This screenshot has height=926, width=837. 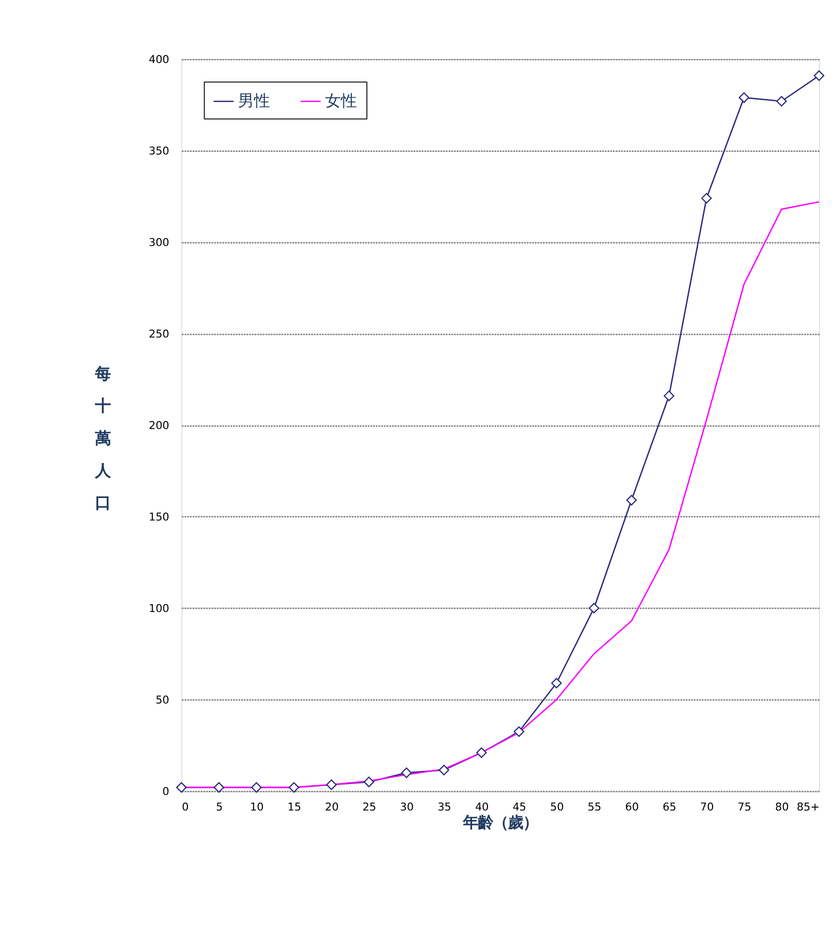 What do you see at coordinates (341, 100) in the screenshot?
I see `legend-label: 女性` at bounding box center [341, 100].